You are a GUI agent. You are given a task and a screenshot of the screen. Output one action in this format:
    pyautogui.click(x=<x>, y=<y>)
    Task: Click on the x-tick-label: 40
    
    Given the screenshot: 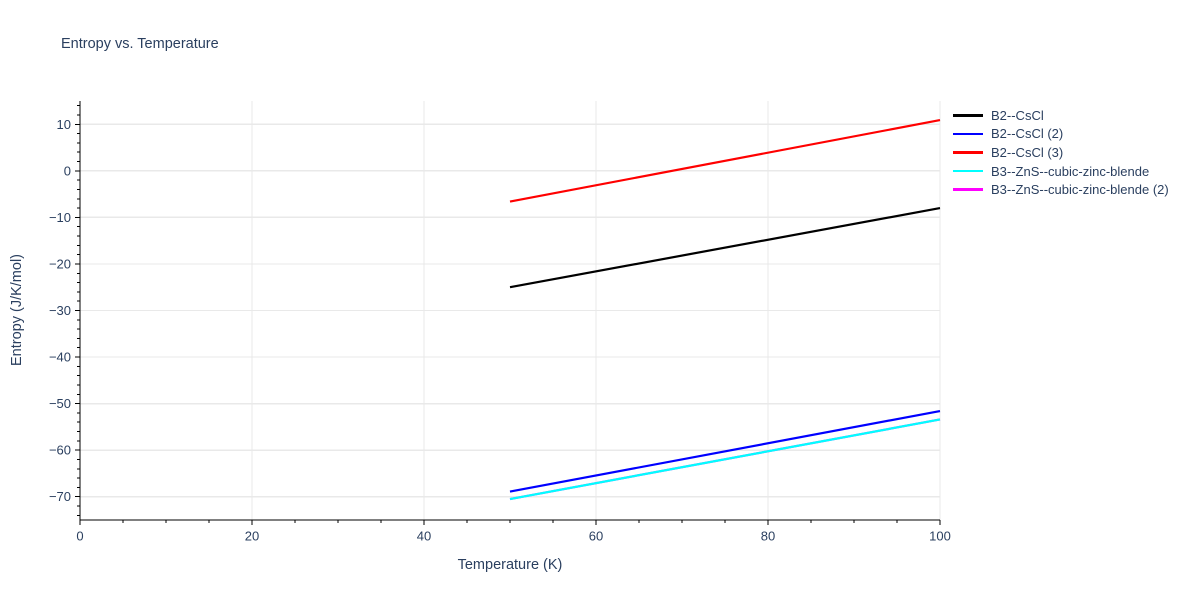 What is the action you would take?
    pyautogui.click(x=424, y=536)
    